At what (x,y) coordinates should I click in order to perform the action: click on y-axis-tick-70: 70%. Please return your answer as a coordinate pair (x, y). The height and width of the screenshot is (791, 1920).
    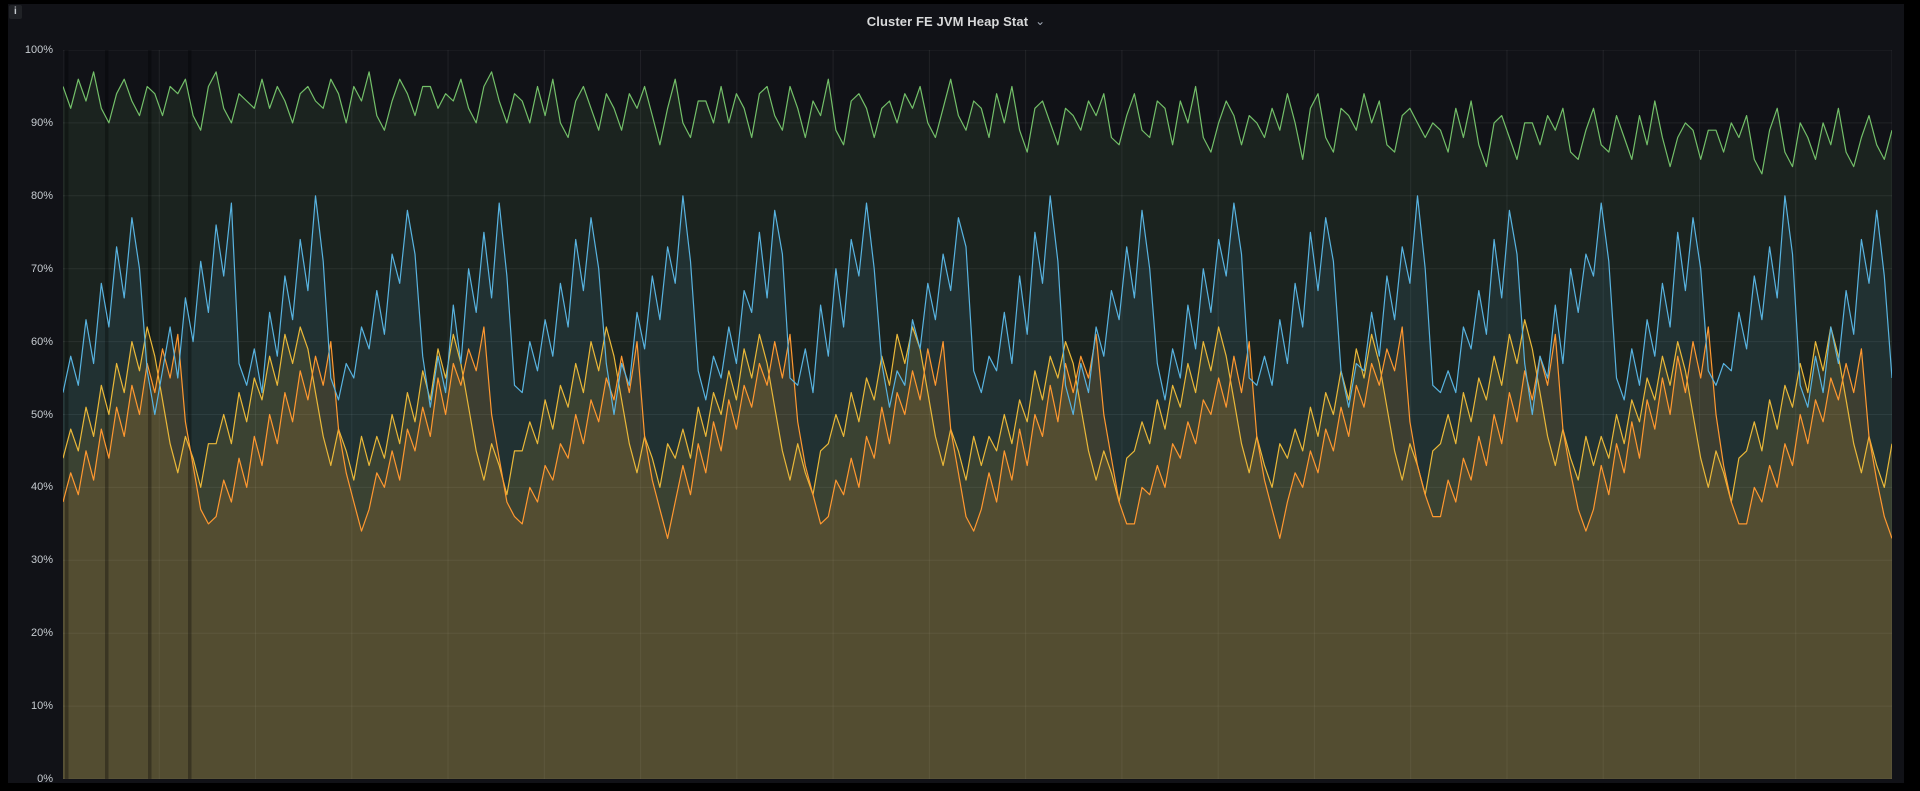
    Looking at the image, I should click on (41, 268).